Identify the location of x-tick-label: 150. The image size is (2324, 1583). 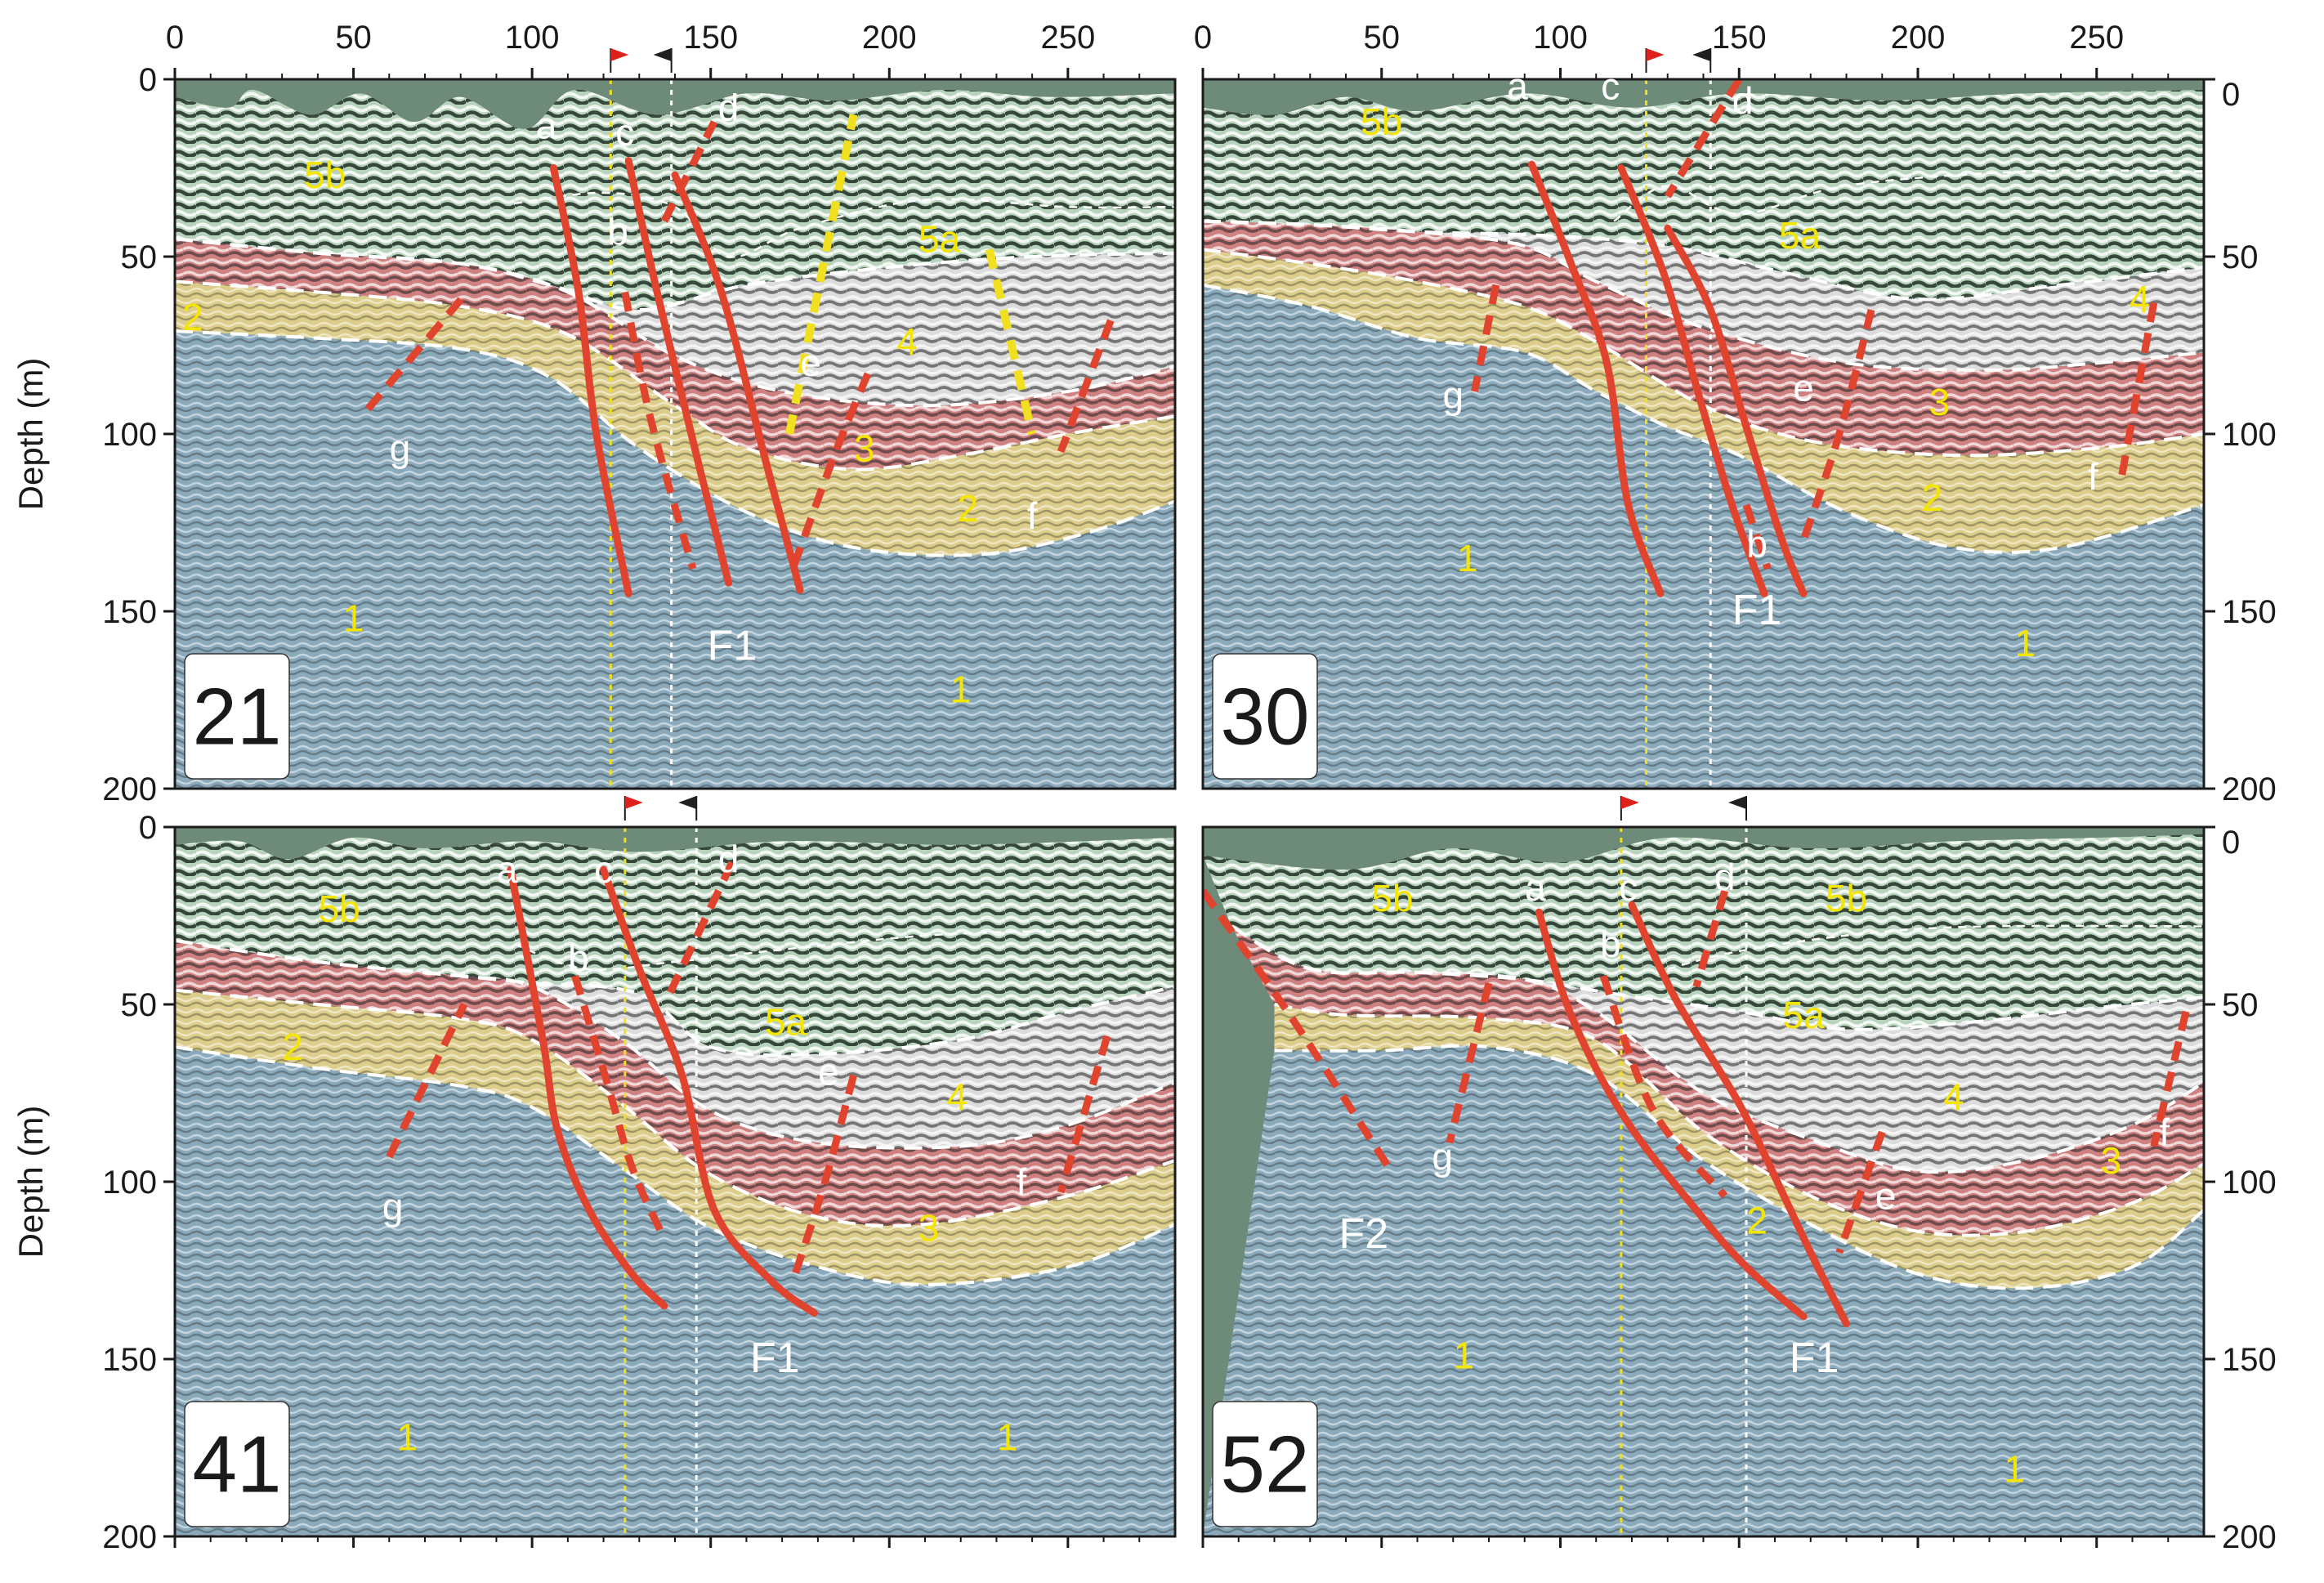
(710, 38).